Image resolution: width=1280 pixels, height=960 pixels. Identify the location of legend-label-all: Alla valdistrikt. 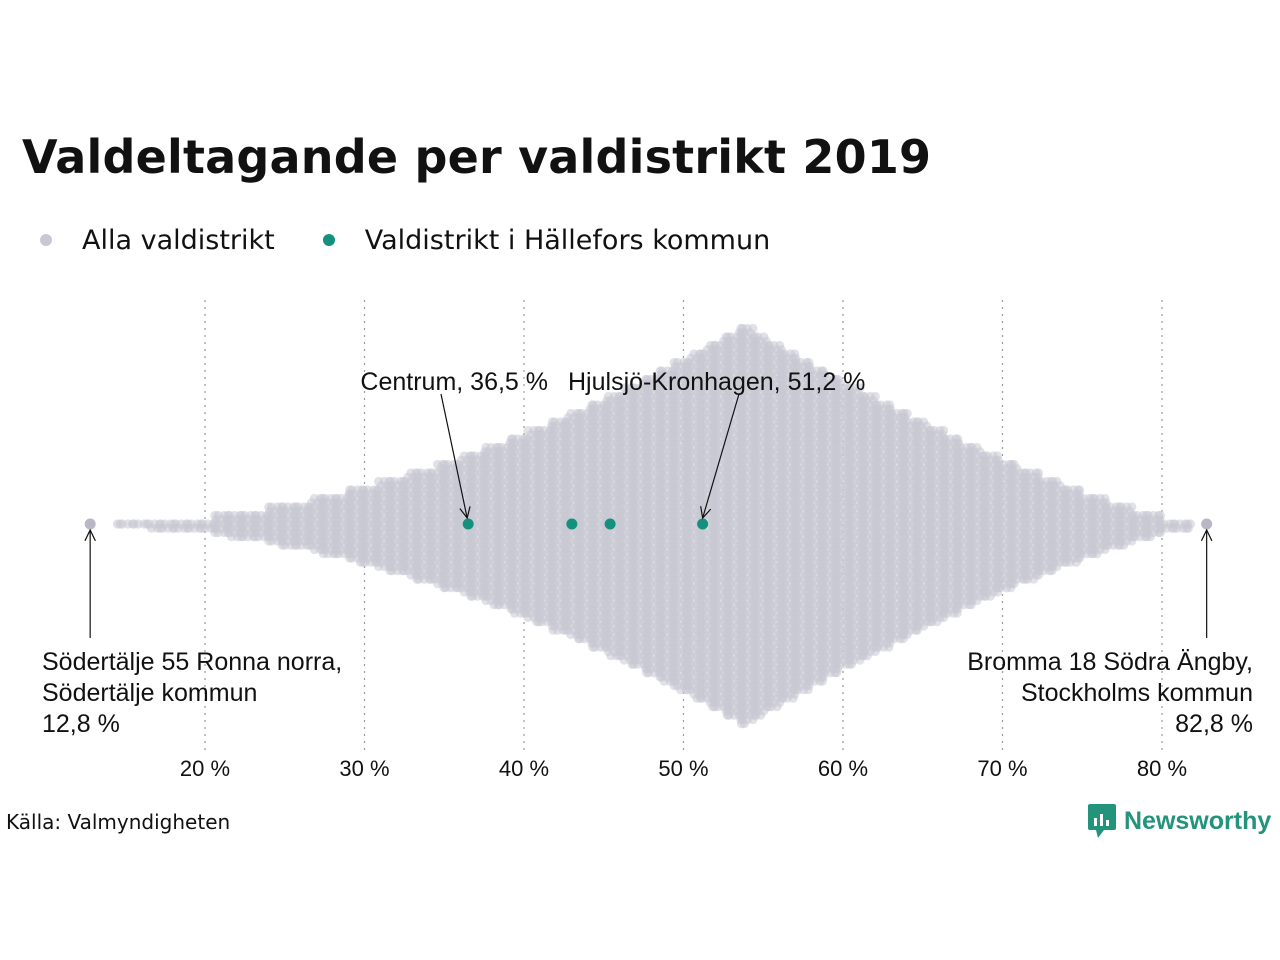
(178, 240).